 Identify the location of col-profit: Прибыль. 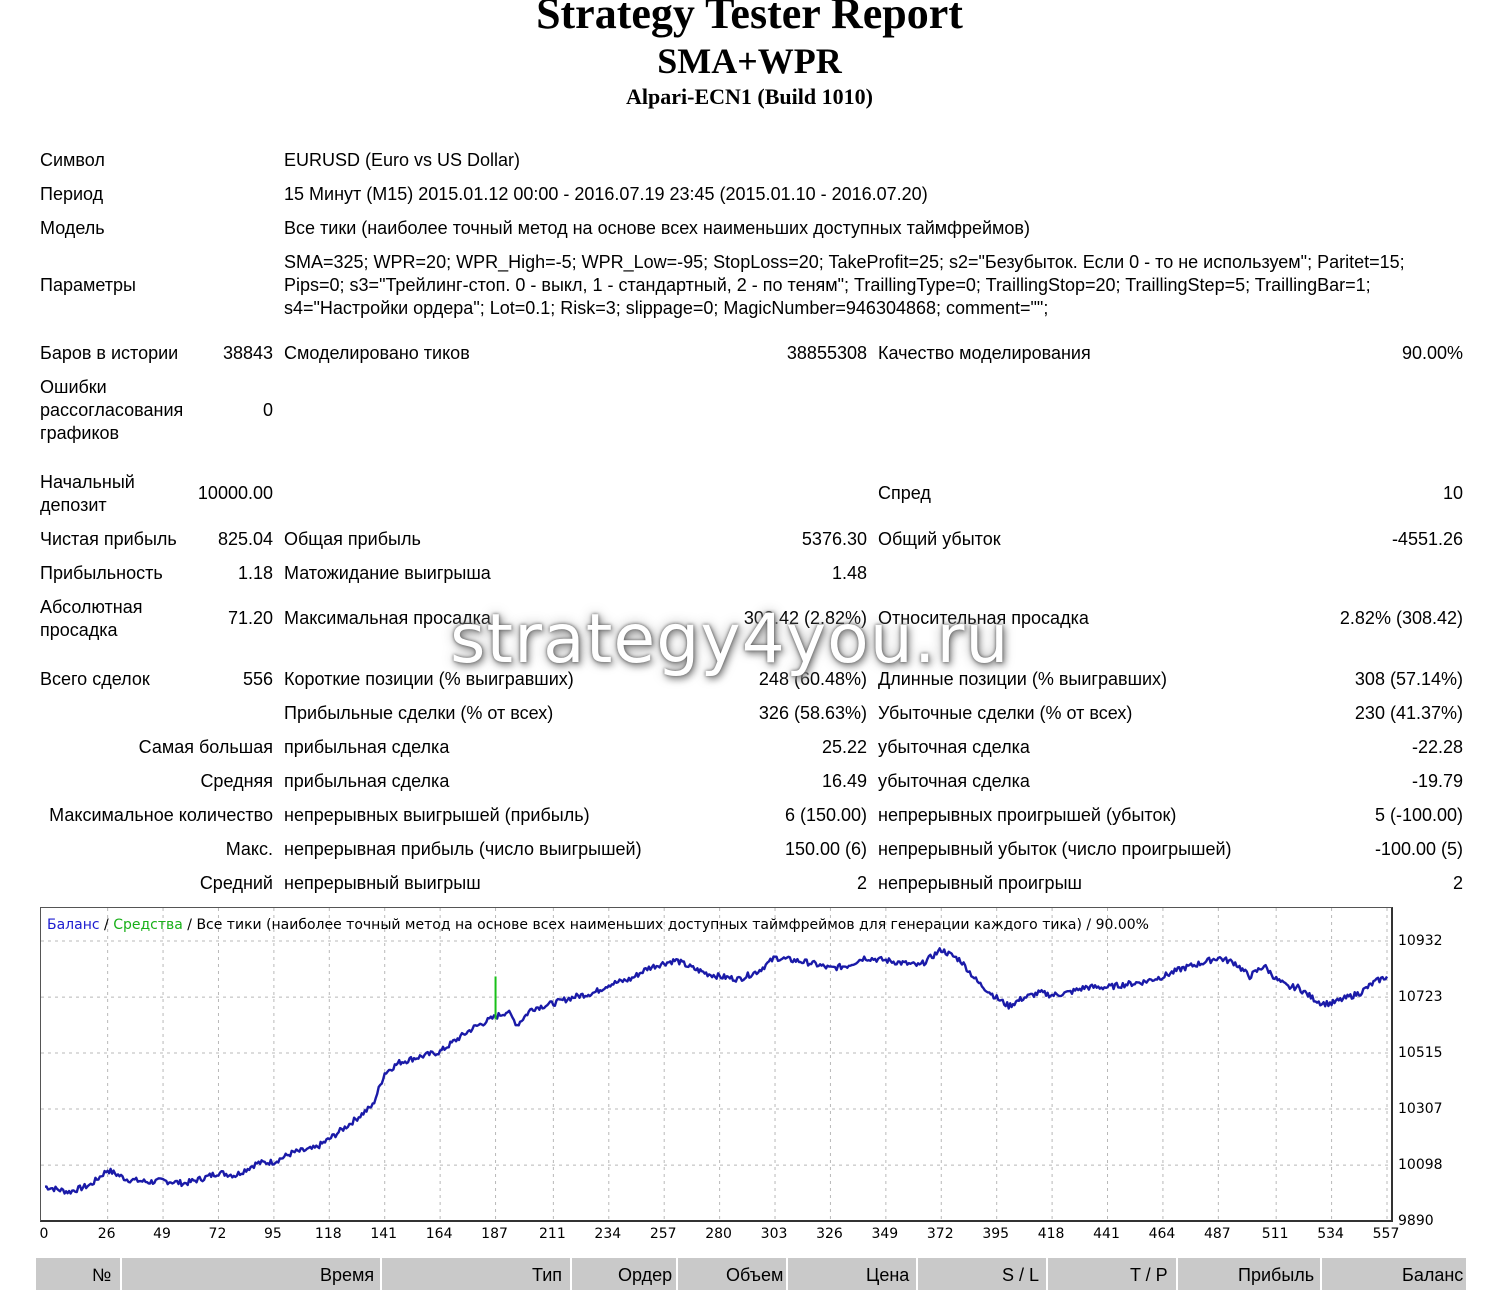
(1276, 1275).